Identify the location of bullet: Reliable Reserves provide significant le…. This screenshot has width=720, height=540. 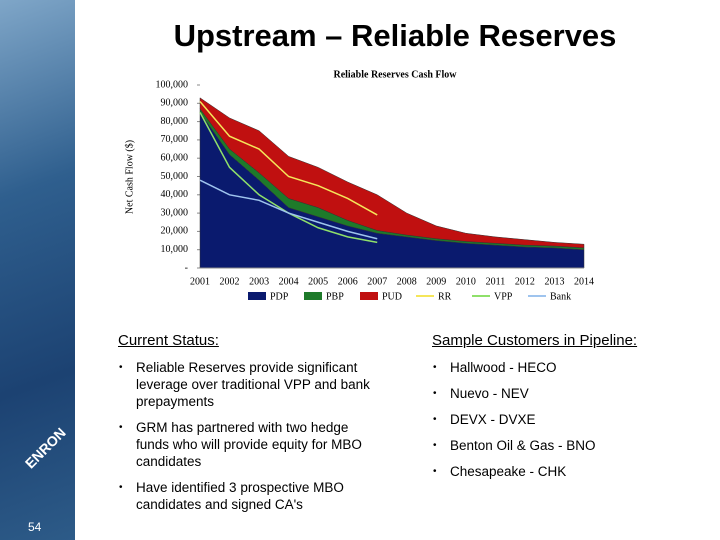
(248, 384).